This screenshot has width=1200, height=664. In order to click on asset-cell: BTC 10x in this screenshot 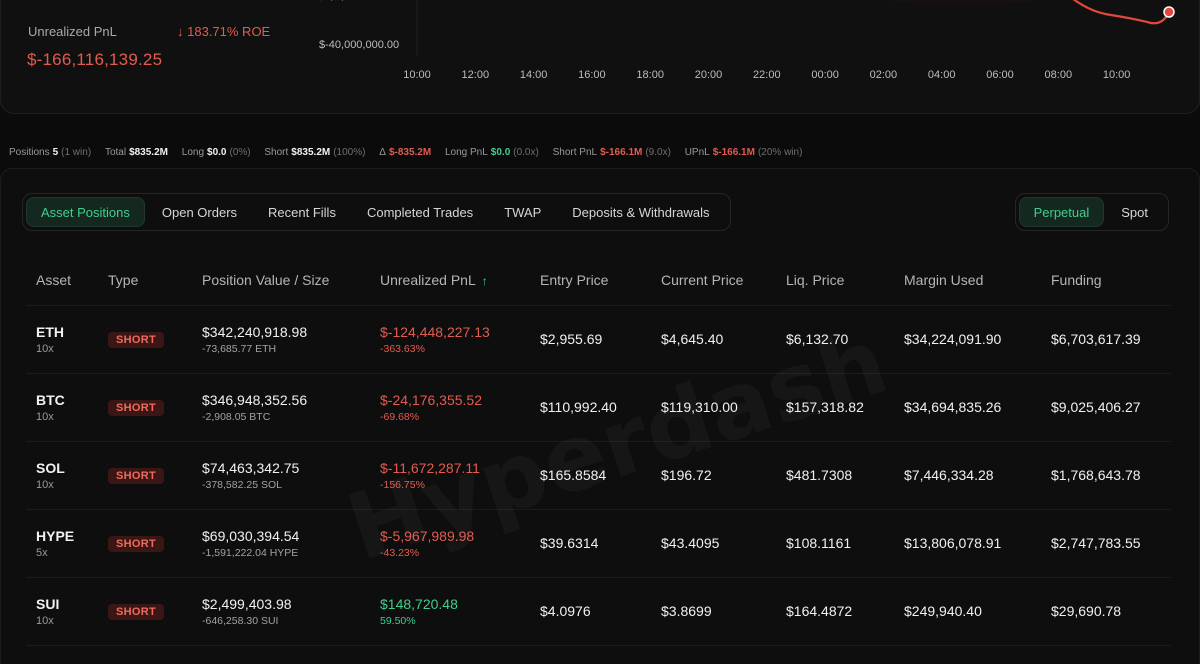, I will do `click(62, 407)`.